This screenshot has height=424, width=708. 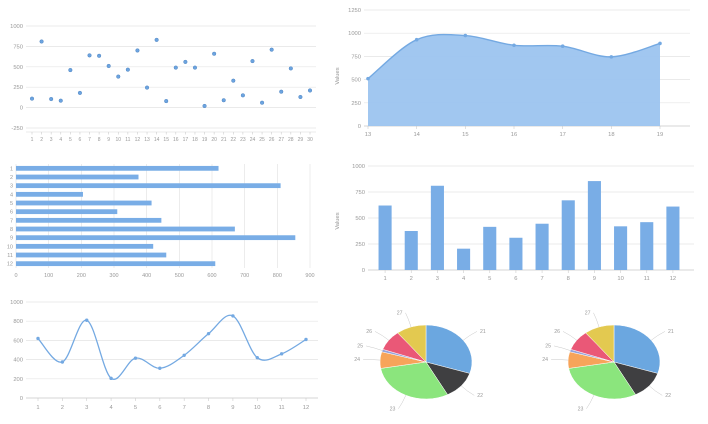 I want to click on svg-text: 100, so click(x=48, y=276).